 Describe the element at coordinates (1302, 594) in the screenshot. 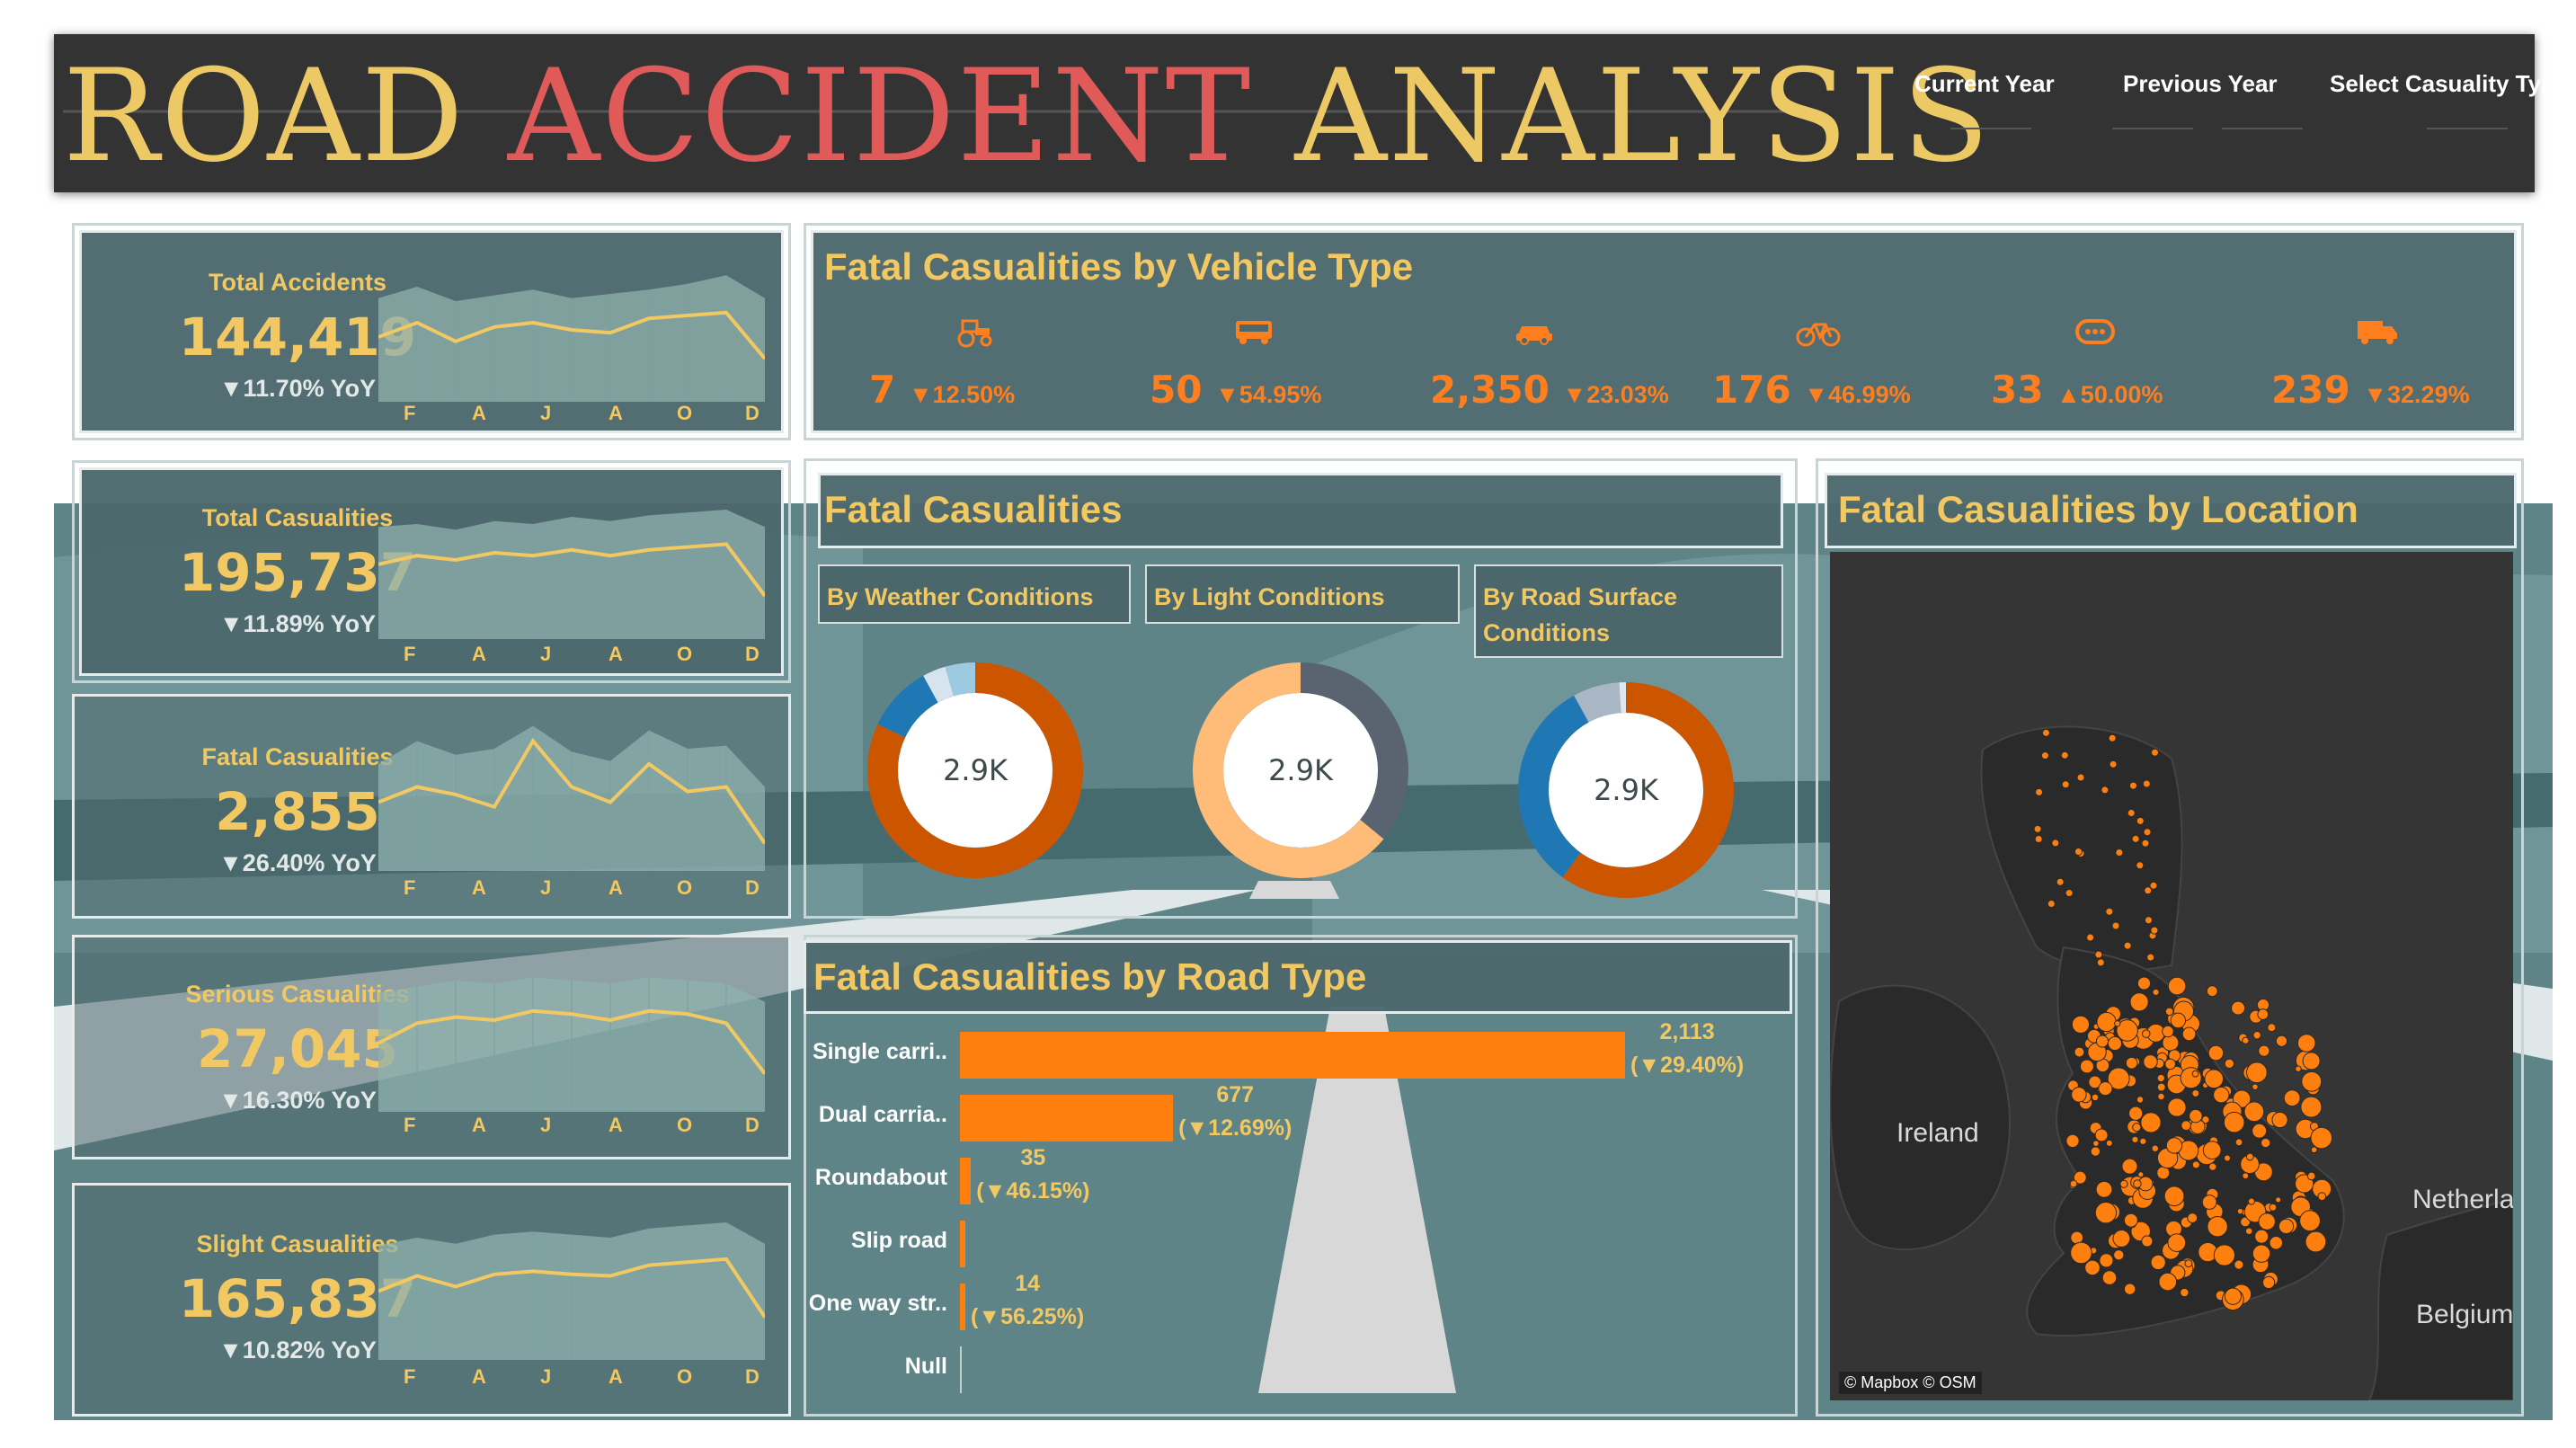

I see `tab-light-conditions: By Light Conditions` at that location.